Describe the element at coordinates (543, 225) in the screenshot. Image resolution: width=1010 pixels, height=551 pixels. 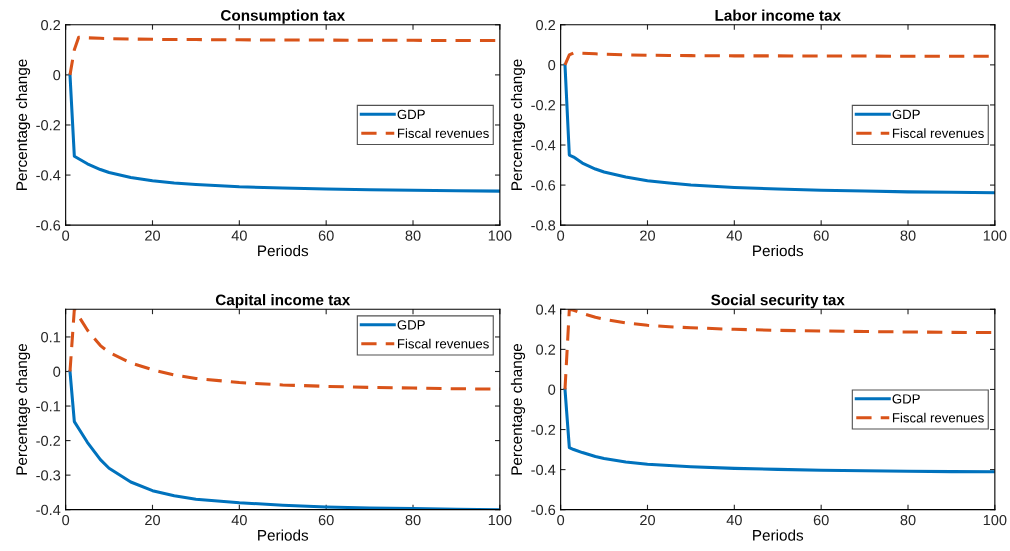
I see `y-tick-label: -0.8` at that location.